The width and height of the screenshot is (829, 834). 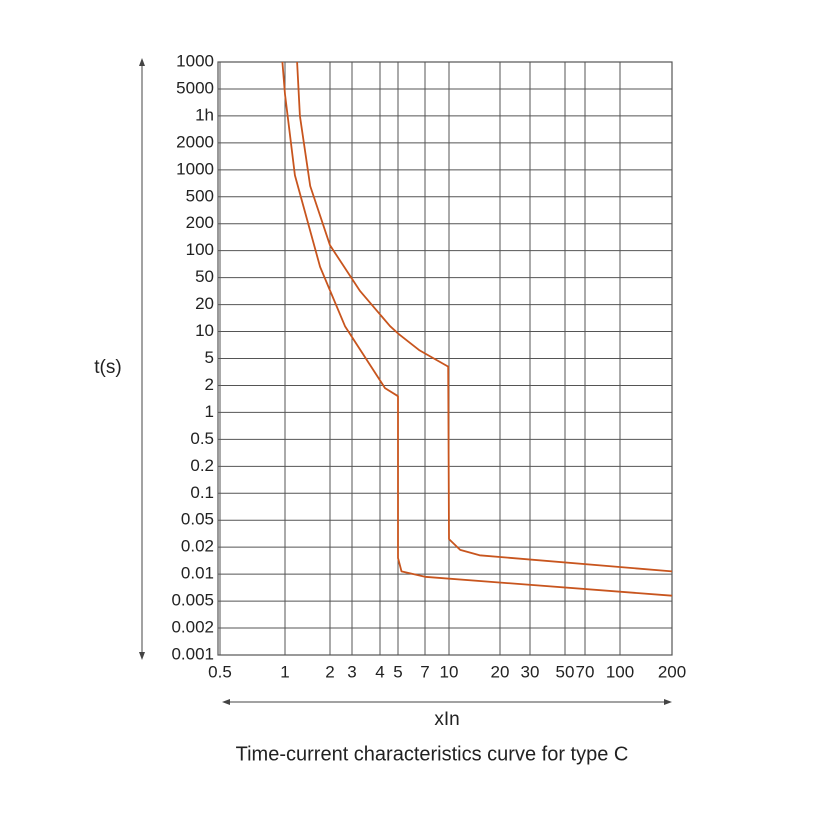 I want to click on x-axis-label: xIn, so click(x=446, y=719).